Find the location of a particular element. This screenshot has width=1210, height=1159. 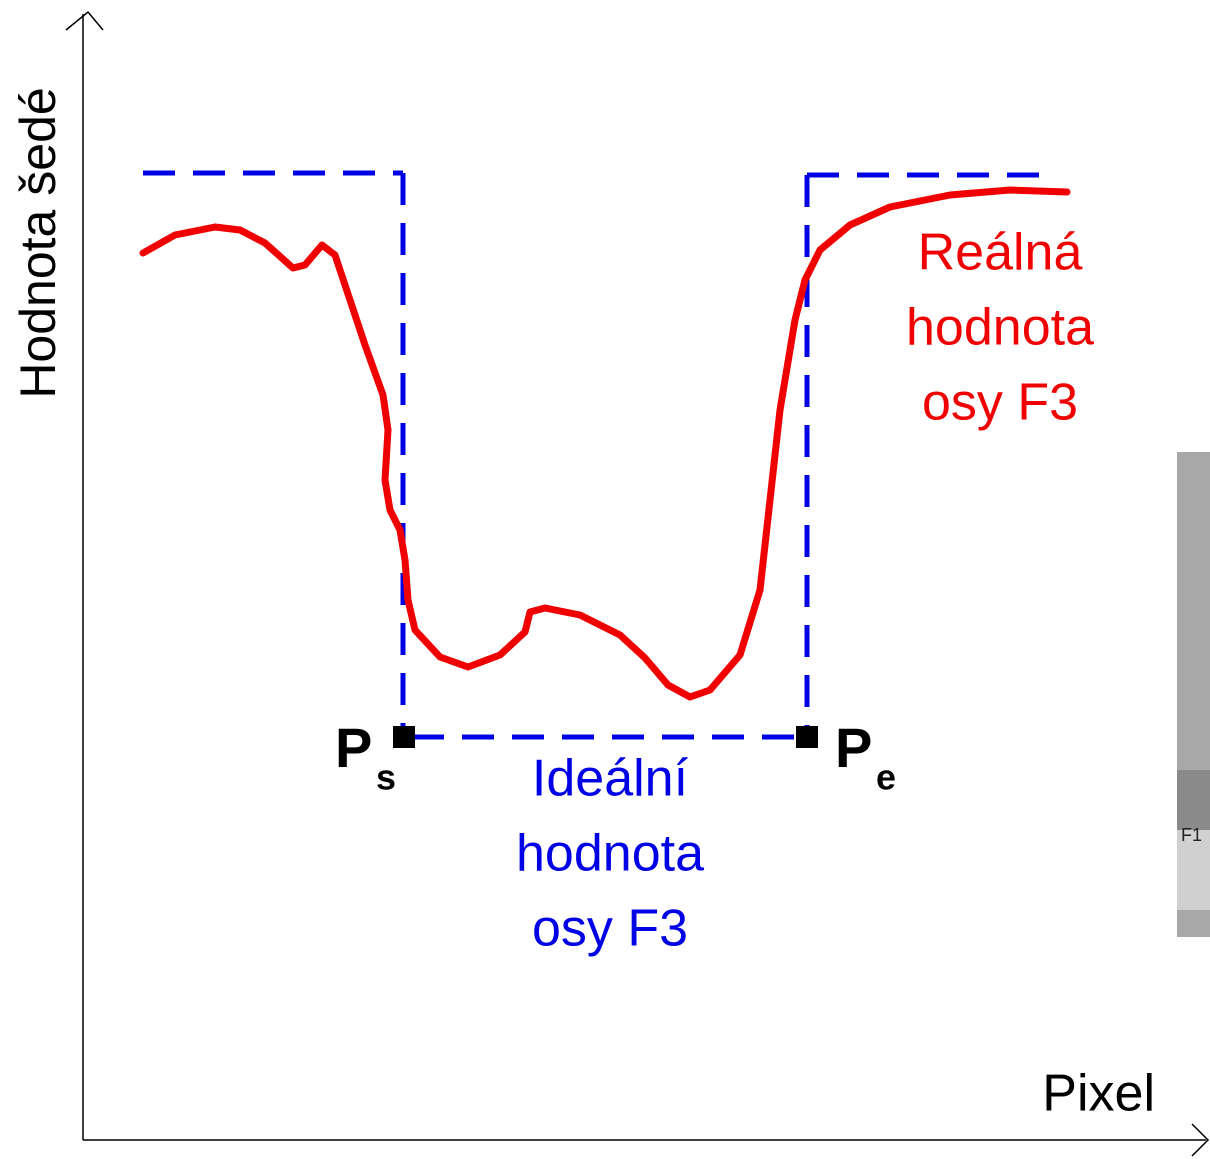

start-letter: P is located at coordinates (353, 747).